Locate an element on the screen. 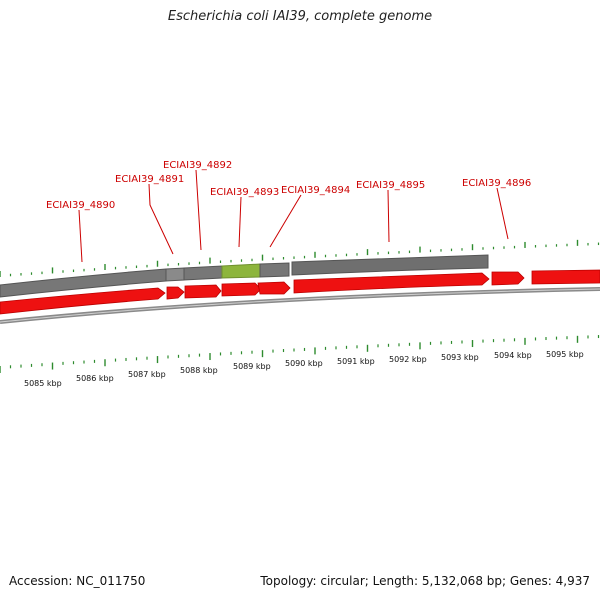 This screenshot has height=600, width=600. feature-bar-right is located at coordinates (390, 265).